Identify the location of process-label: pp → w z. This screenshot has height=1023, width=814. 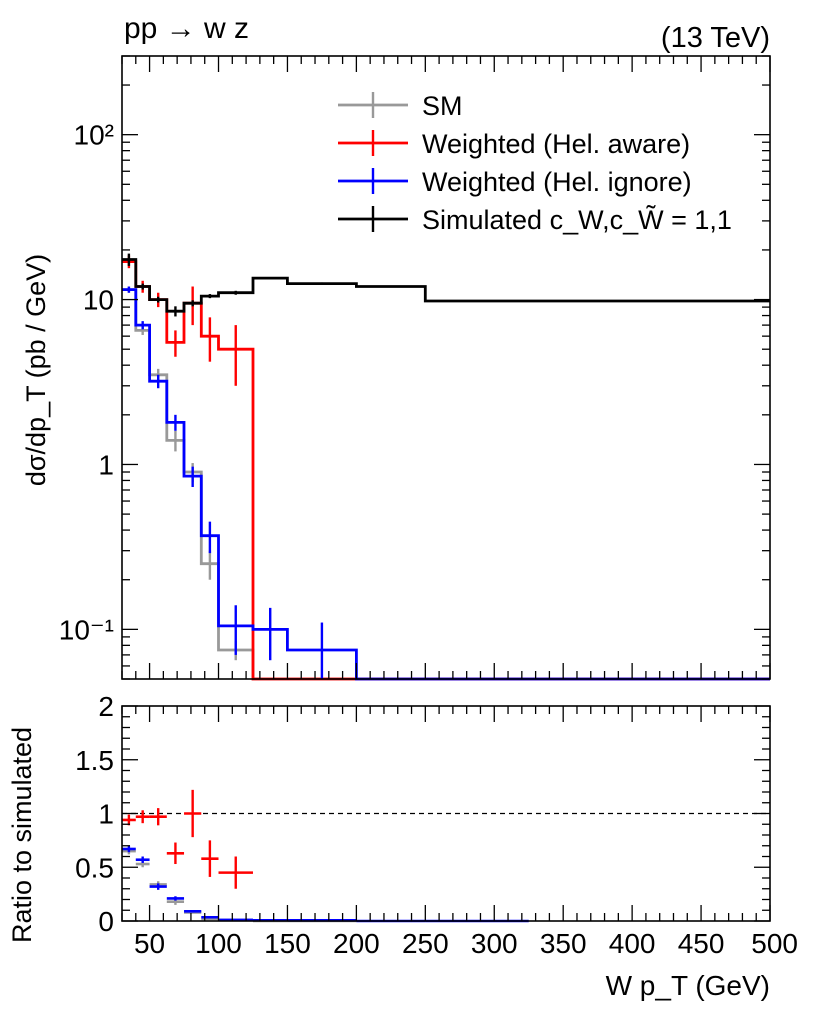
(186, 28).